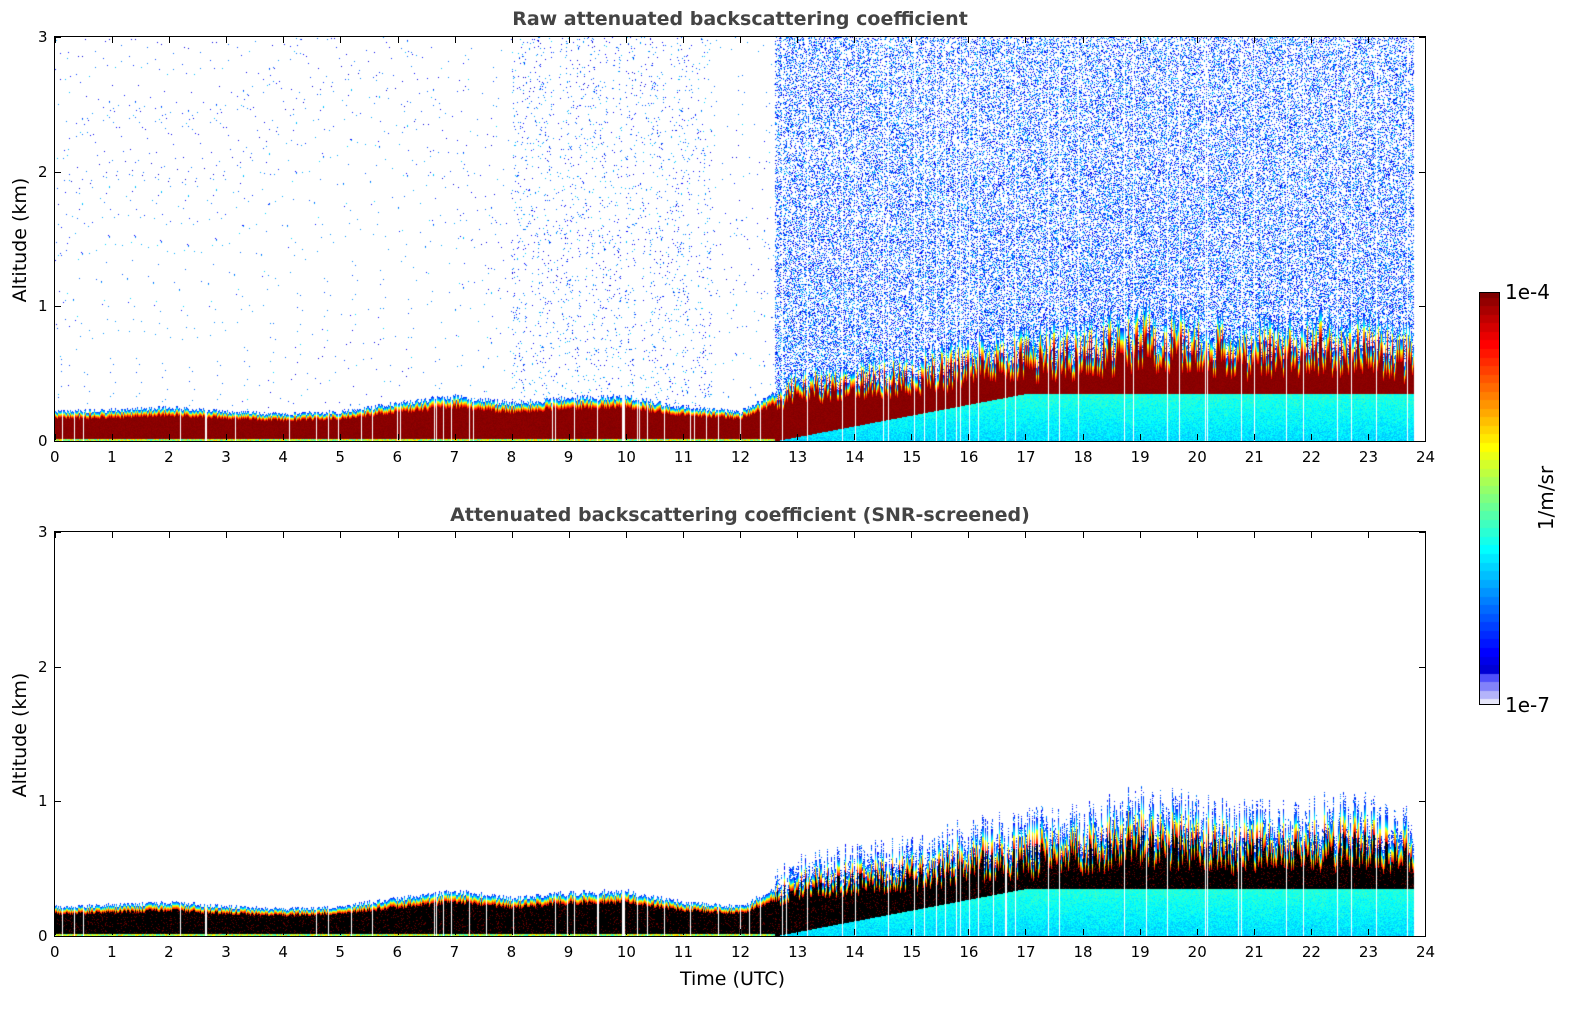 The width and height of the screenshot is (1595, 1020). Describe the element at coordinates (20, 240) in the screenshot. I see `top-y-axis-label: Altitude (km)` at that location.